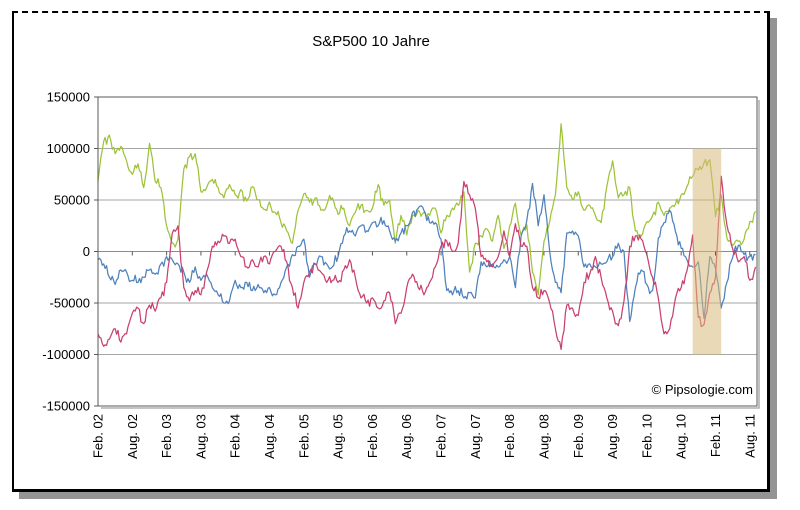 This screenshot has width=800, height=510. I want to click on x-axis-label: Feb. 07, so click(441, 436).